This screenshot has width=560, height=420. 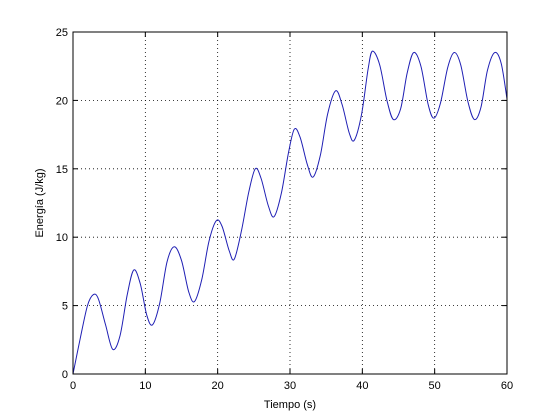 I want to click on x-tick-label: 0, so click(x=73, y=386).